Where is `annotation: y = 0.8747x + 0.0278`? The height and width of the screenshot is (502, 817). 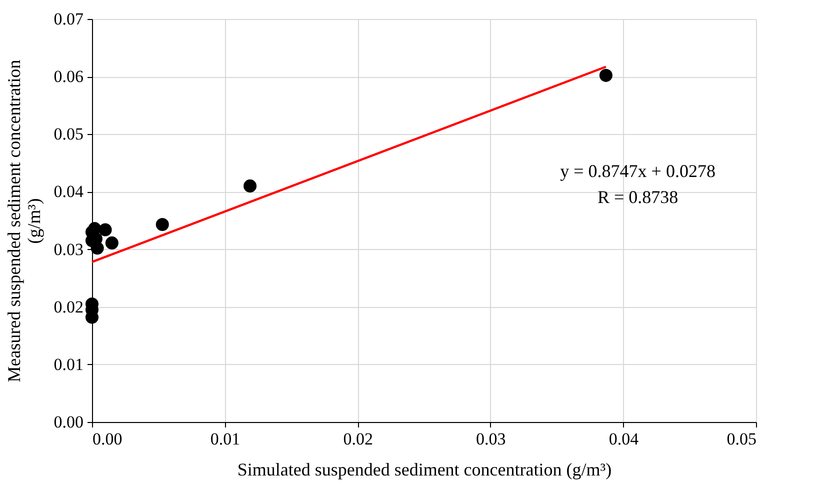
annotation: y = 0.8747x + 0.0278 is located at coordinates (638, 171).